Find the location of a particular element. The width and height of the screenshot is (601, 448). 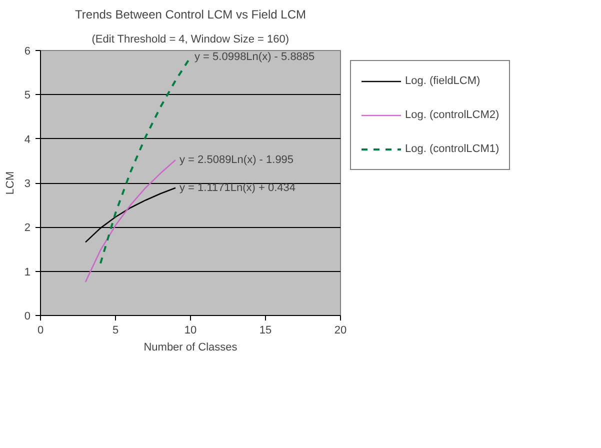

x-axis-title: Number of Classes is located at coordinates (191, 348).